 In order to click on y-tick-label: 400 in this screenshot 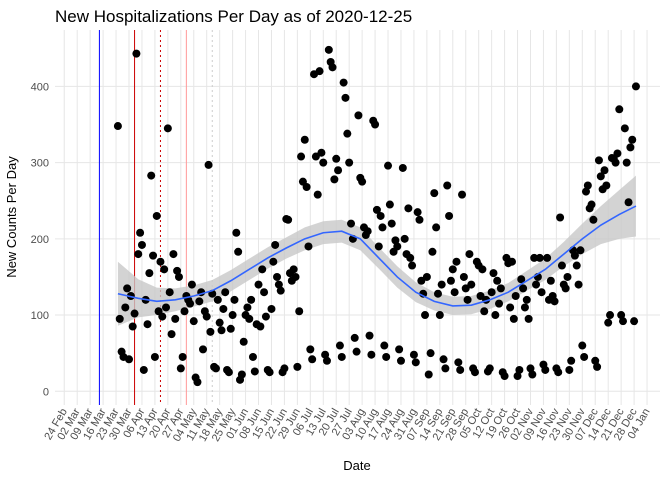, I will do `click(40, 87)`.